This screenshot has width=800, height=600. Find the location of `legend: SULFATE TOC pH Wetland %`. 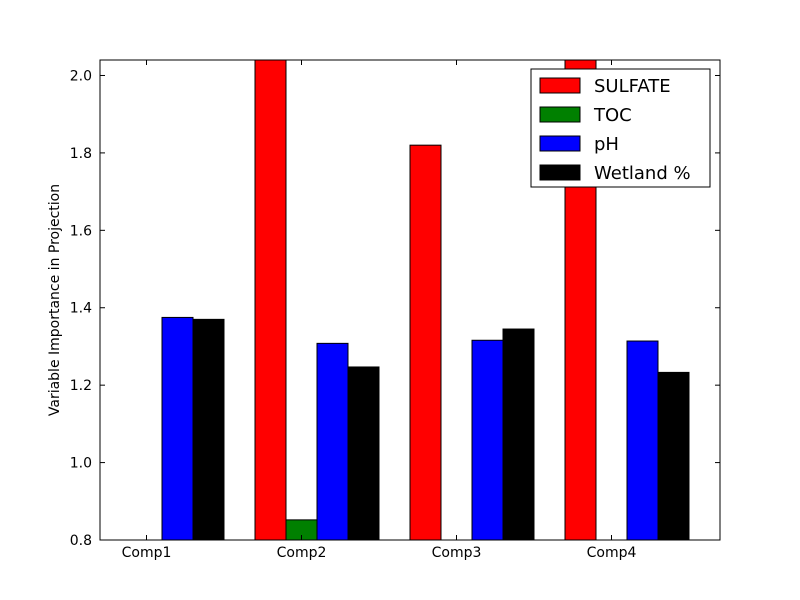

legend: SULFATE TOC pH Wetland % is located at coordinates (620, 128).